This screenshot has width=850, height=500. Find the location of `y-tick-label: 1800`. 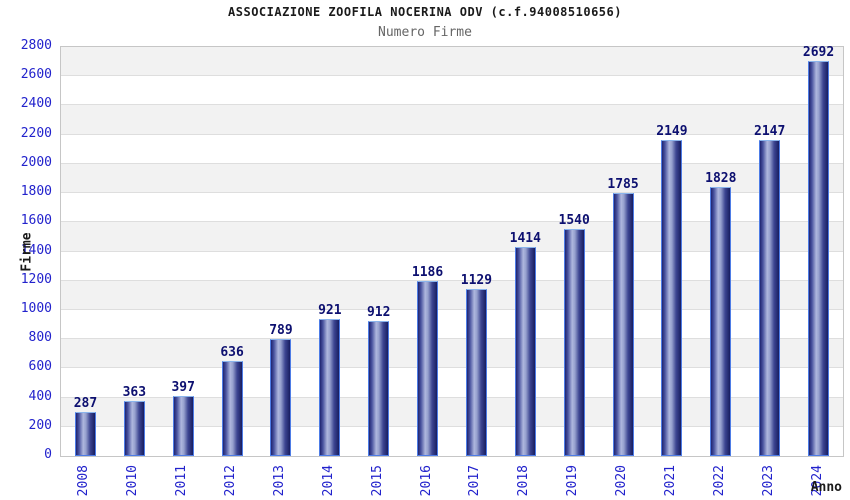

y-tick-label: 1800 is located at coordinates (36, 192).